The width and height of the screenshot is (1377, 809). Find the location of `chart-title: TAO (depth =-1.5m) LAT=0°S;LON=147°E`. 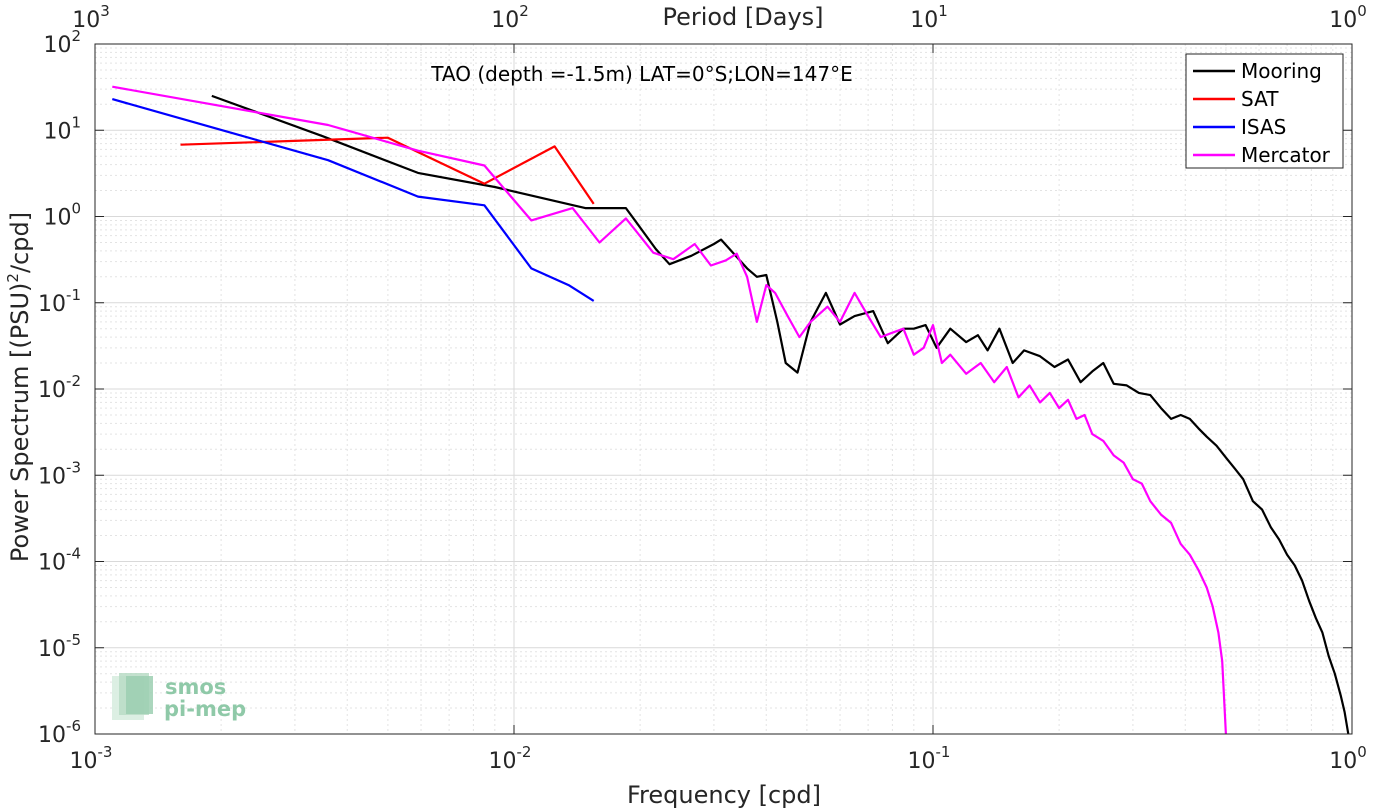

chart-title: TAO (depth =-1.5m) LAT=0°S;LON=147°E is located at coordinates (641, 74).